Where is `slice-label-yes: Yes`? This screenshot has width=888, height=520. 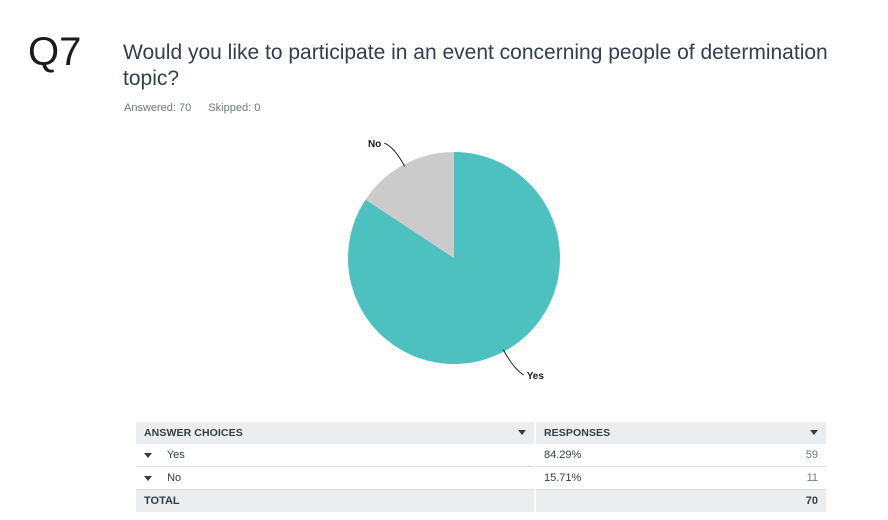 slice-label-yes: Yes is located at coordinates (536, 376).